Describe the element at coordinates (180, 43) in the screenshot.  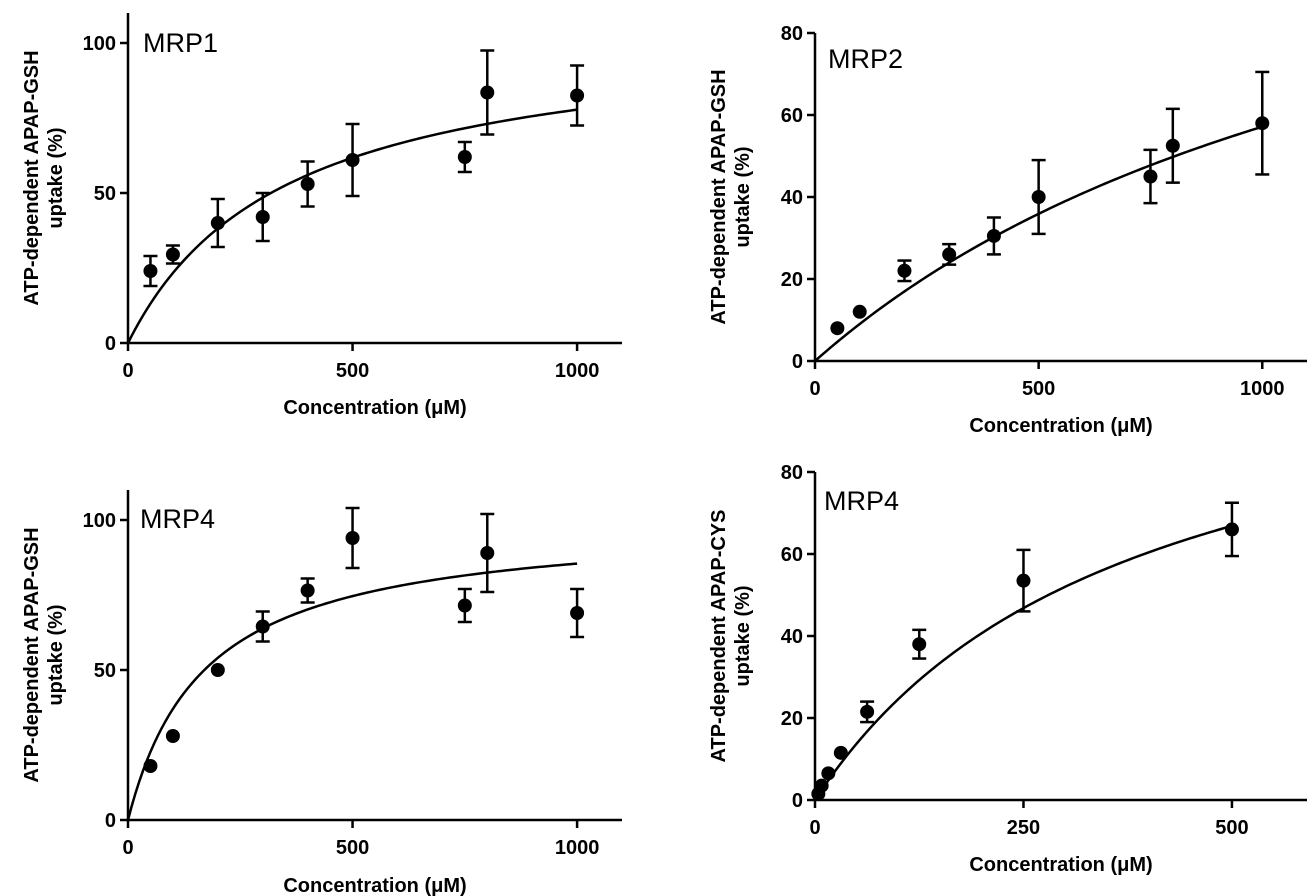
I see `panel-label: MRP1` at that location.